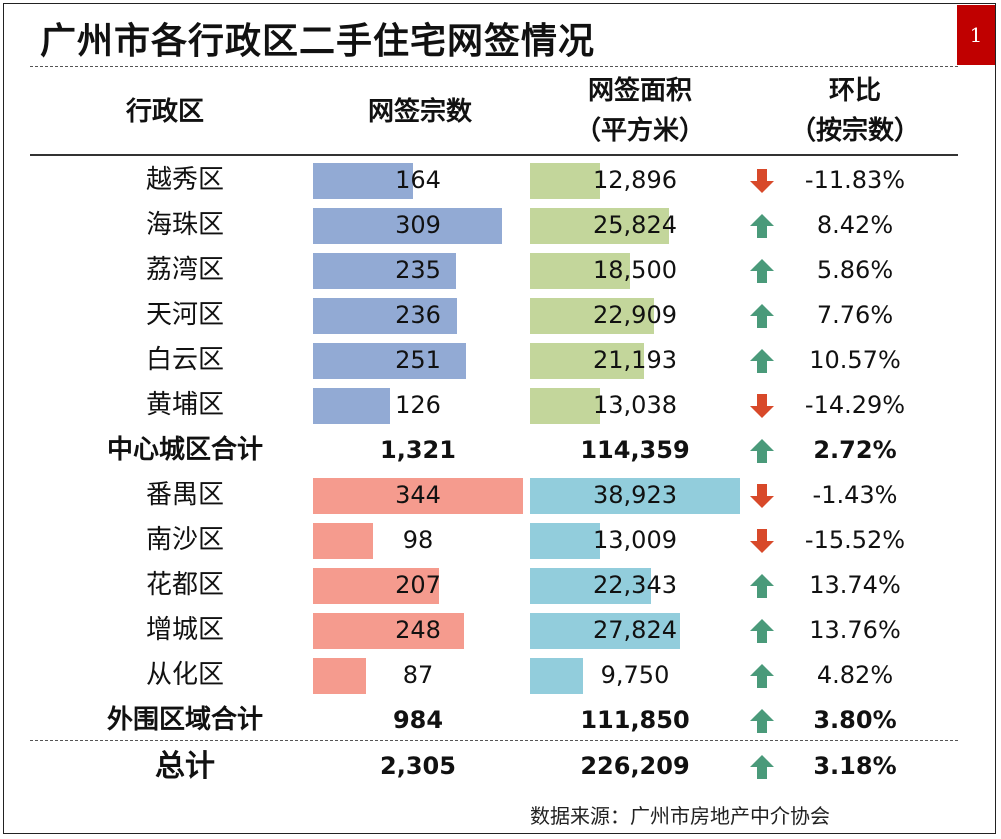 The image size is (1001, 839). What do you see at coordinates (418, 540) in the screenshot?
I see `count-value: 98` at bounding box center [418, 540].